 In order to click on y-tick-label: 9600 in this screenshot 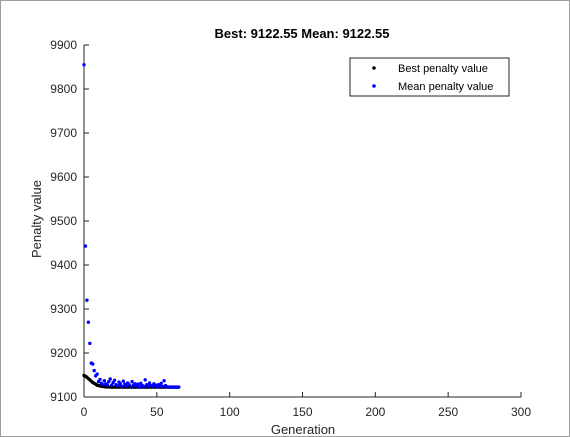, I will do `click(63, 177)`.